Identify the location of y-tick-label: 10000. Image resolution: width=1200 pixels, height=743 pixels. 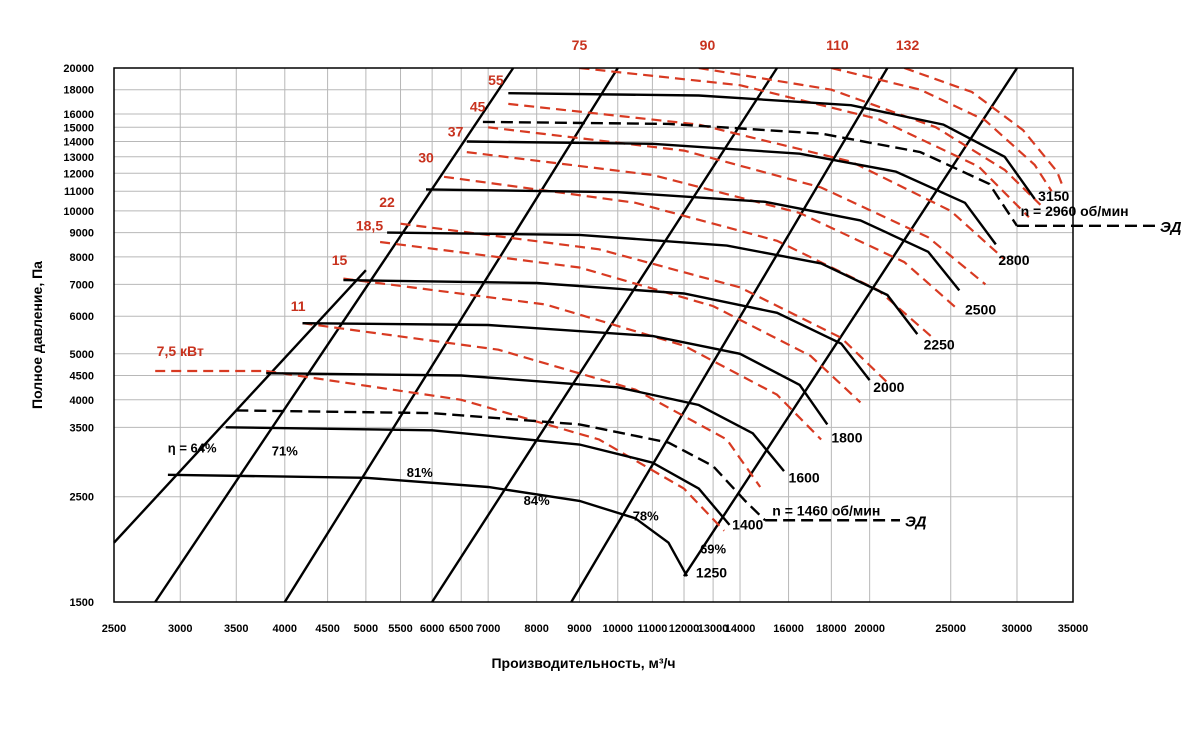
(78, 212).